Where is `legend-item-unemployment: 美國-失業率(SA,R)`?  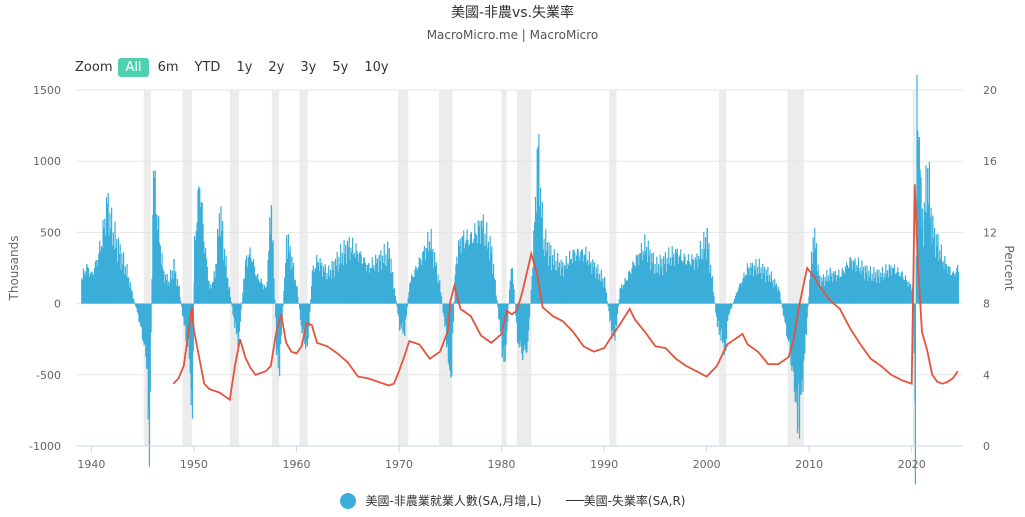 legend-item-unemployment: 美國-失業率(SA,R) is located at coordinates (625, 500).